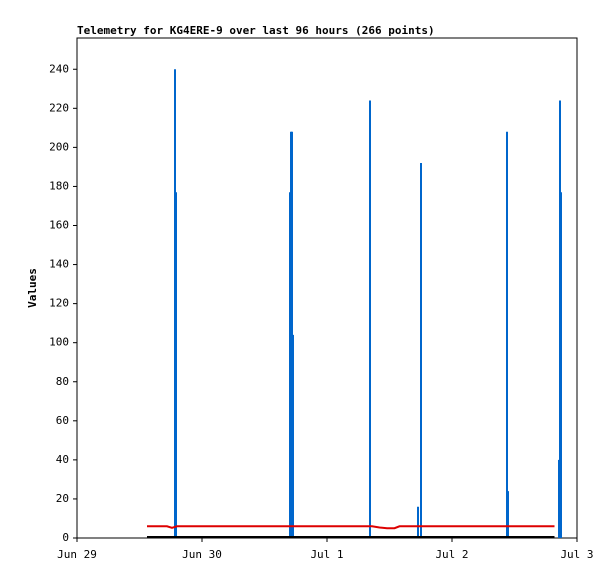 The image size is (615, 579). What do you see at coordinates (451, 554) in the screenshot?
I see `x-tick-label: Jul 2` at bounding box center [451, 554].